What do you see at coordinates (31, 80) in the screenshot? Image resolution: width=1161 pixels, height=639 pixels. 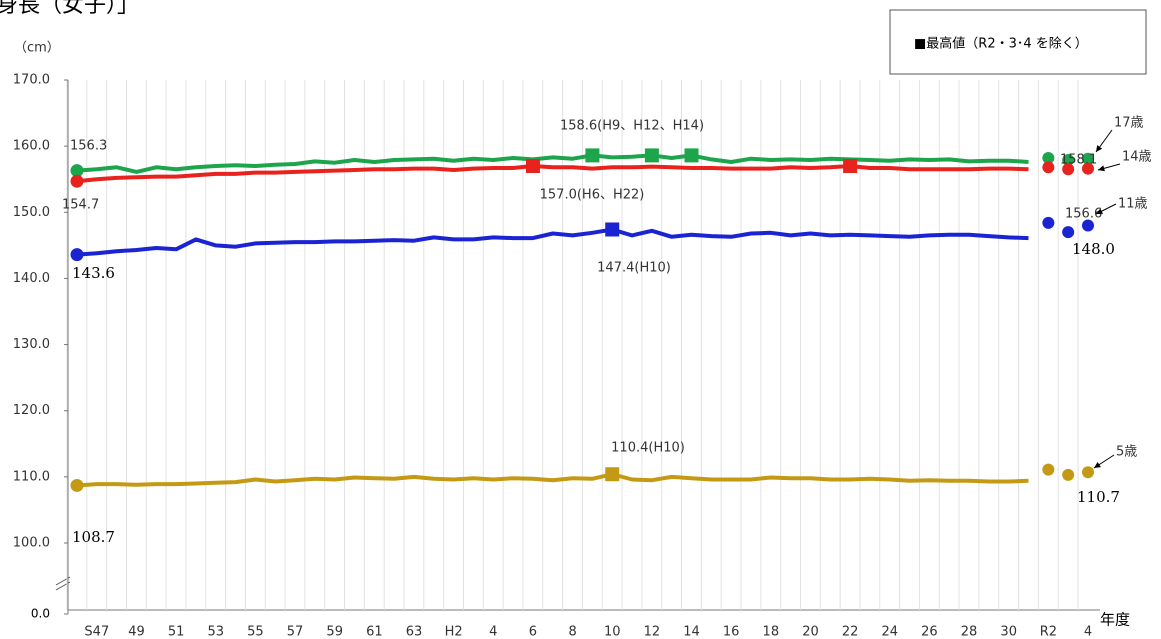 I see `y-tick-label: 170.0` at bounding box center [31, 80].